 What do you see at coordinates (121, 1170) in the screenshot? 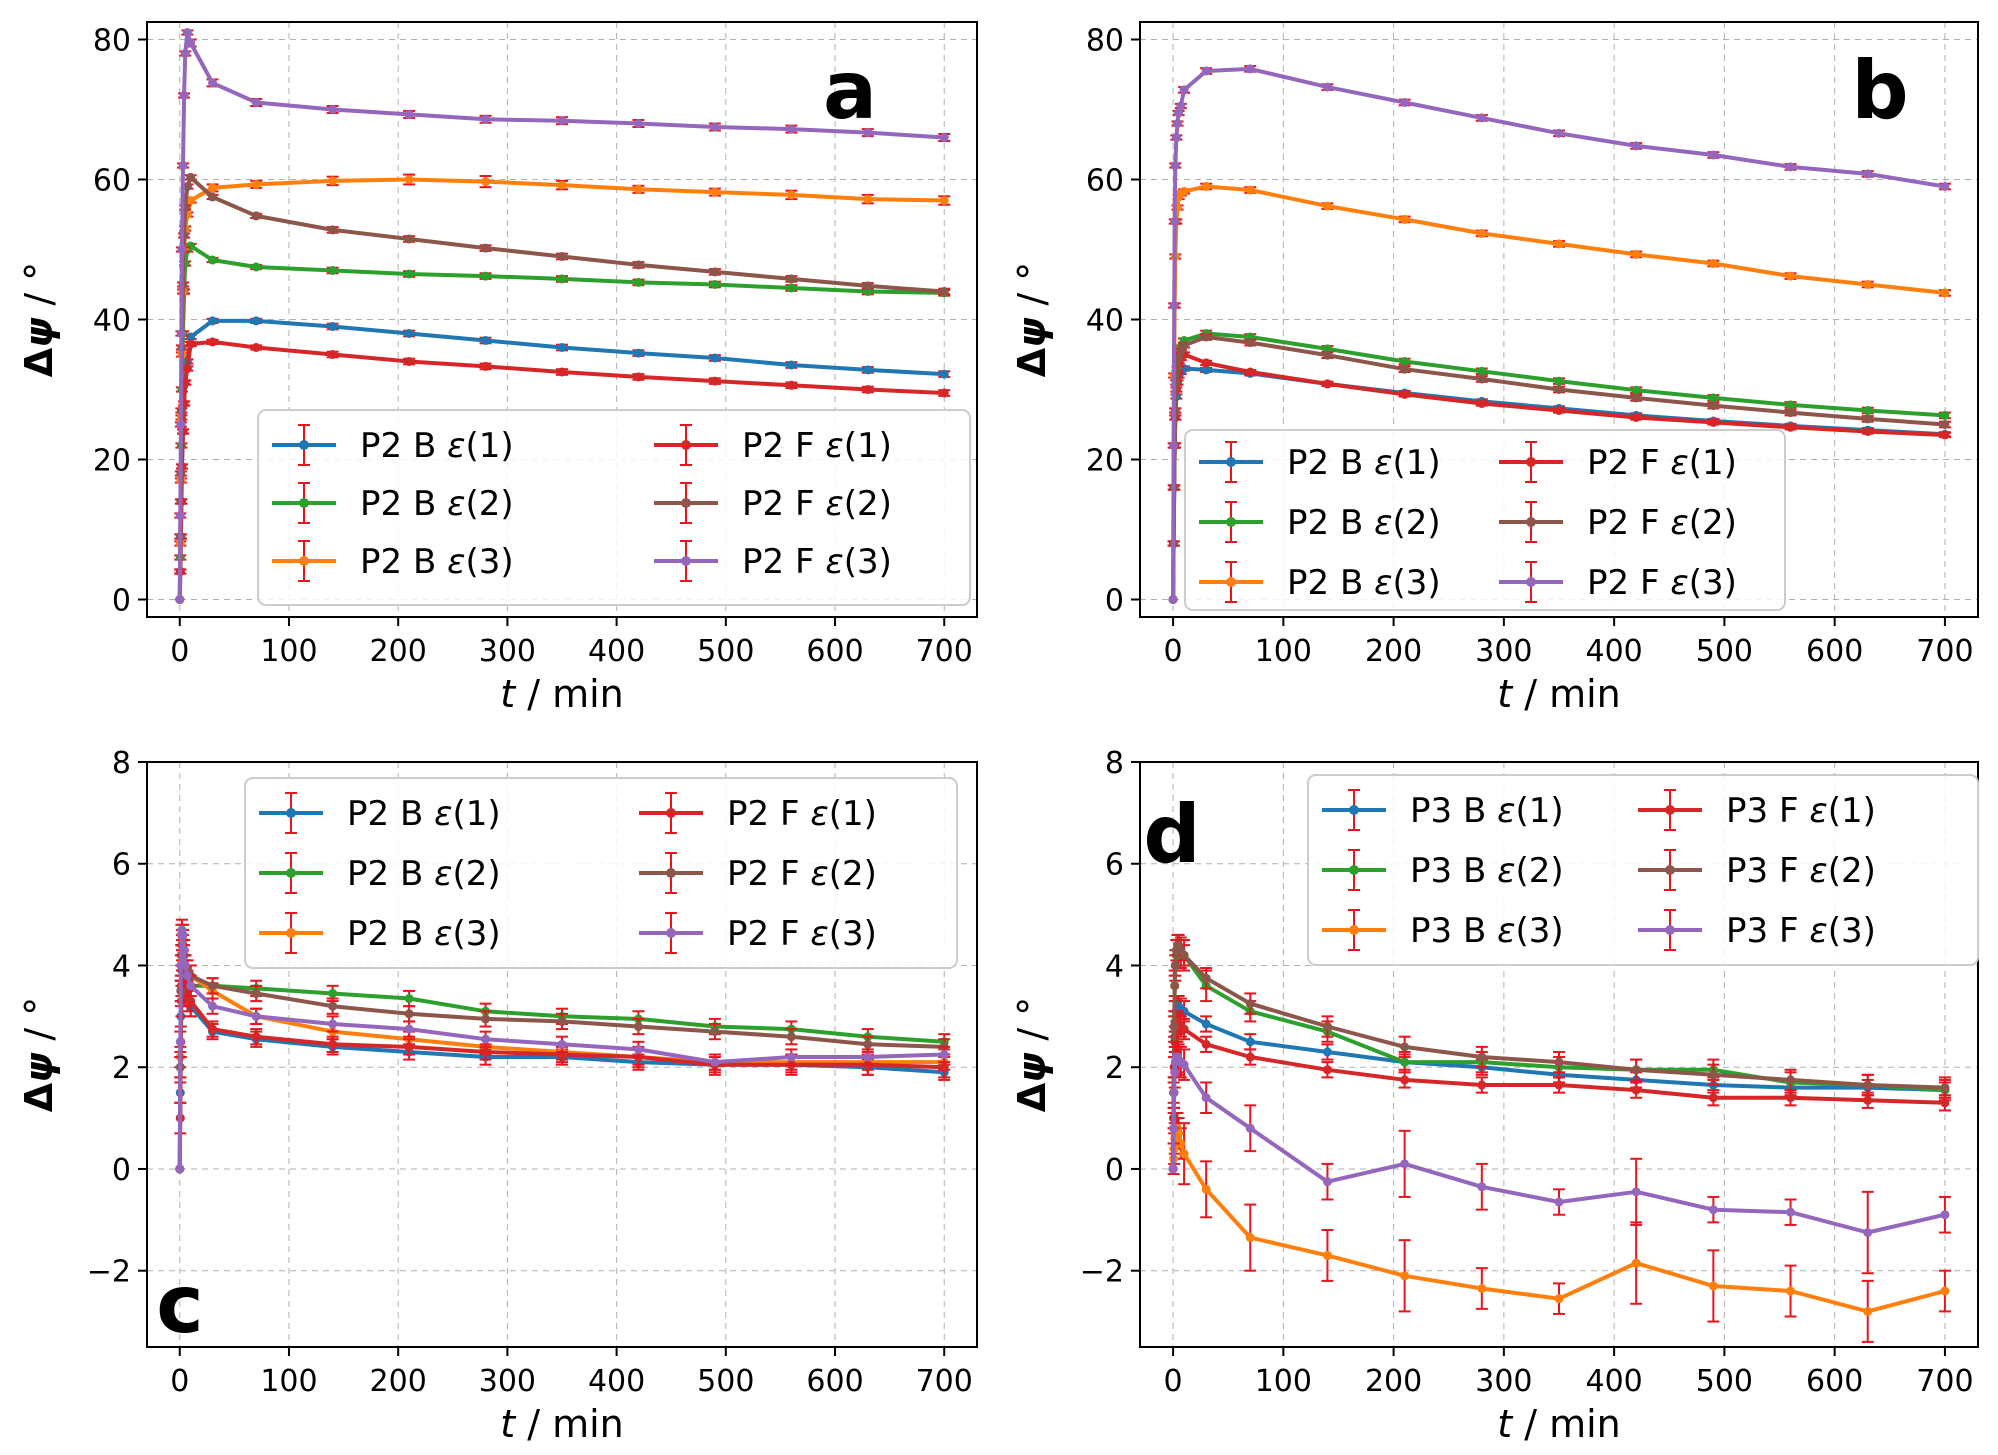
I see `y-tick-label: 0` at bounding box center [121, 1170].